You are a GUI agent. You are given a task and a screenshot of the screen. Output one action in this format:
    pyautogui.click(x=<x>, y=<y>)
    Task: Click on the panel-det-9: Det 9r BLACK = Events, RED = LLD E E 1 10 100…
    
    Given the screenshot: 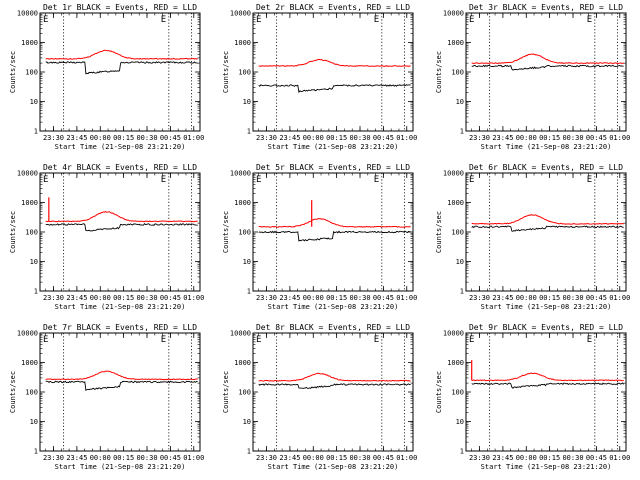 What is the action you would take?
    pyautogui.click(x=532, y=397)
    